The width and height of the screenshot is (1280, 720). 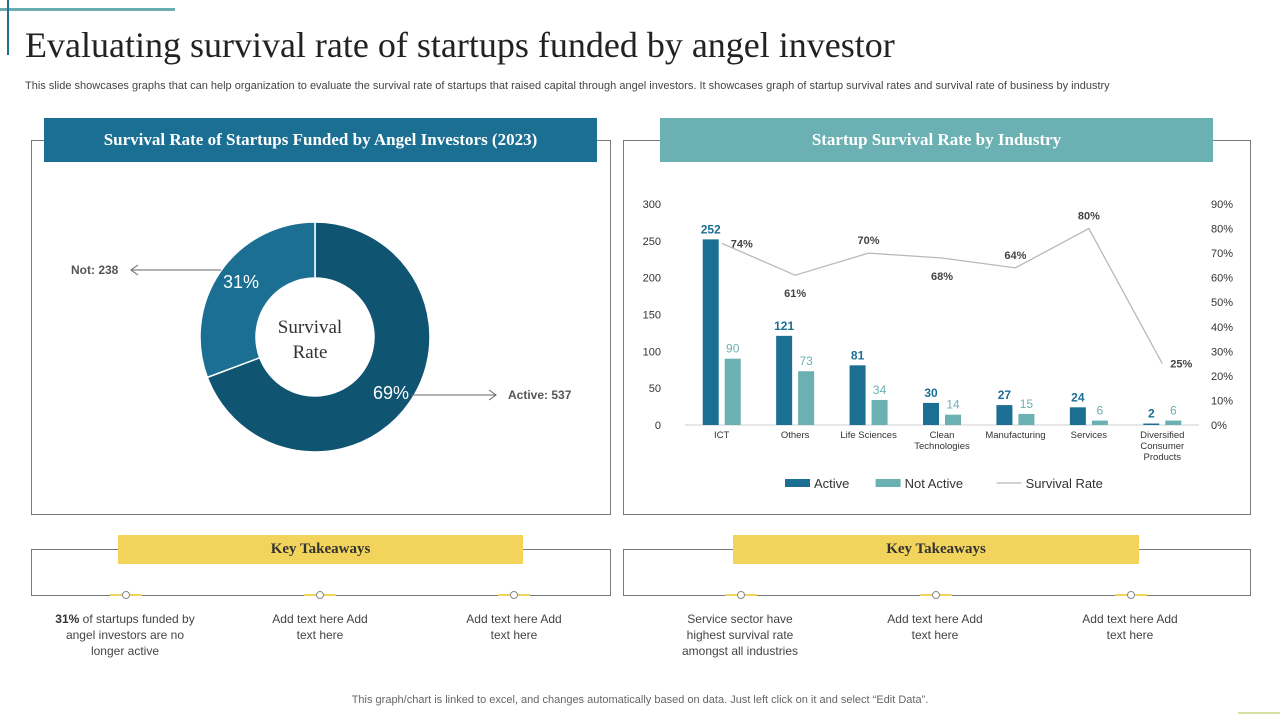 What do you see at coordinates (652, 242) in the screenshot?
I see `y-tick-label: 250` at bounding box center [652, 242].